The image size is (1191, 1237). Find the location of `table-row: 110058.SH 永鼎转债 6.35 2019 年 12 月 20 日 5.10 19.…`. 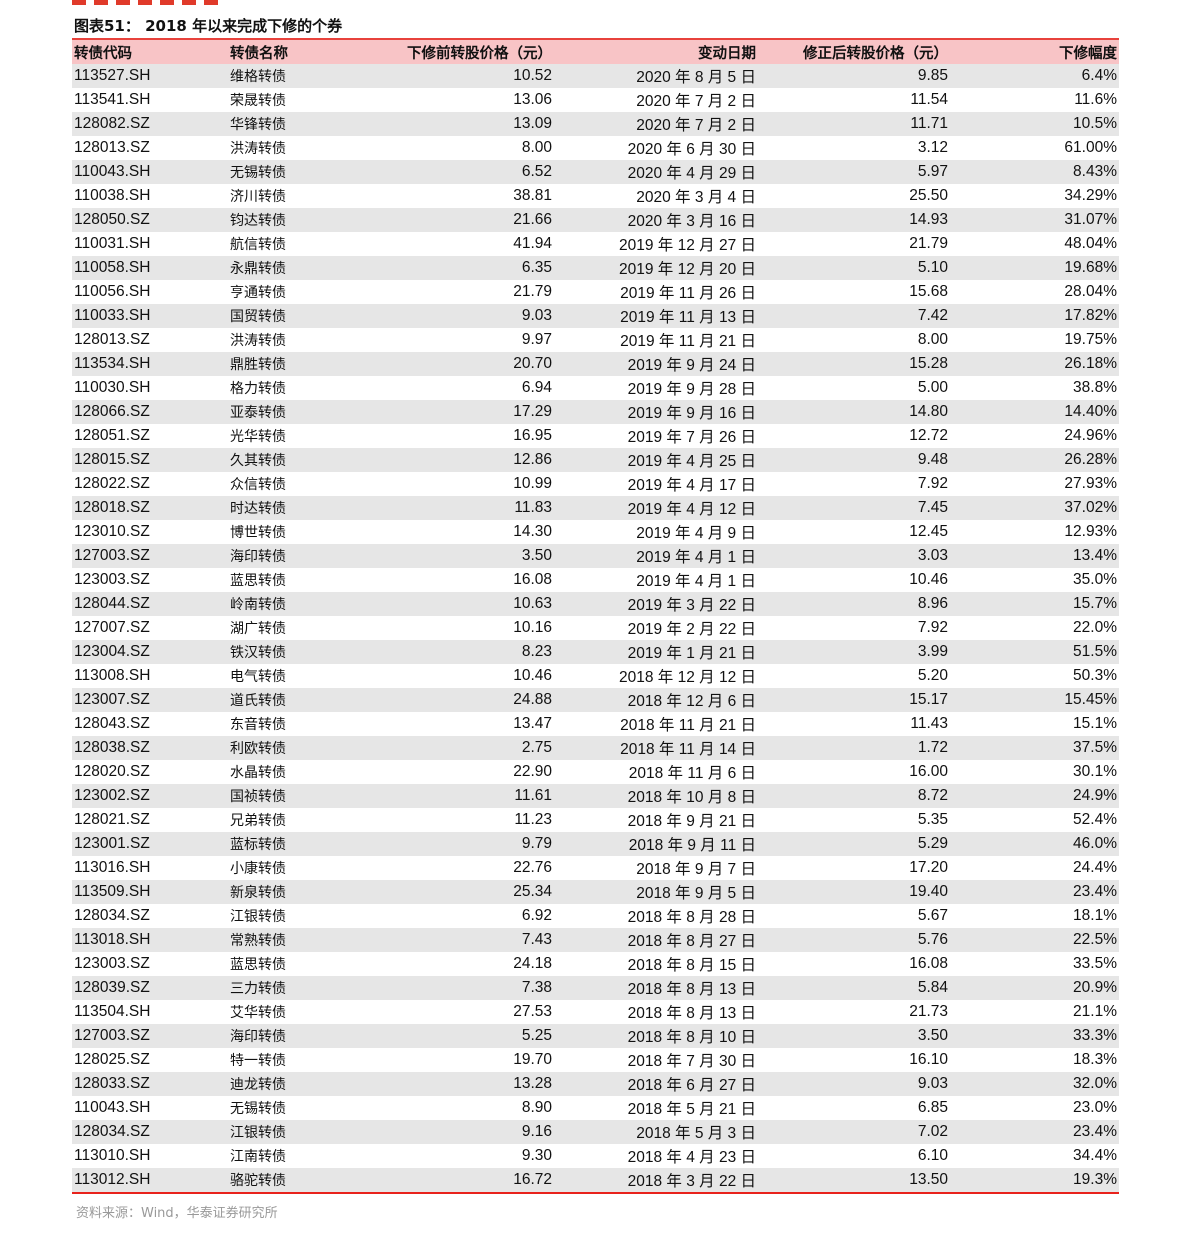

table-row: 110058.SH 永鼎转债 6.35 2019 年 12 月 20 日 5.10 19.… is located at coordinates (595, 268).